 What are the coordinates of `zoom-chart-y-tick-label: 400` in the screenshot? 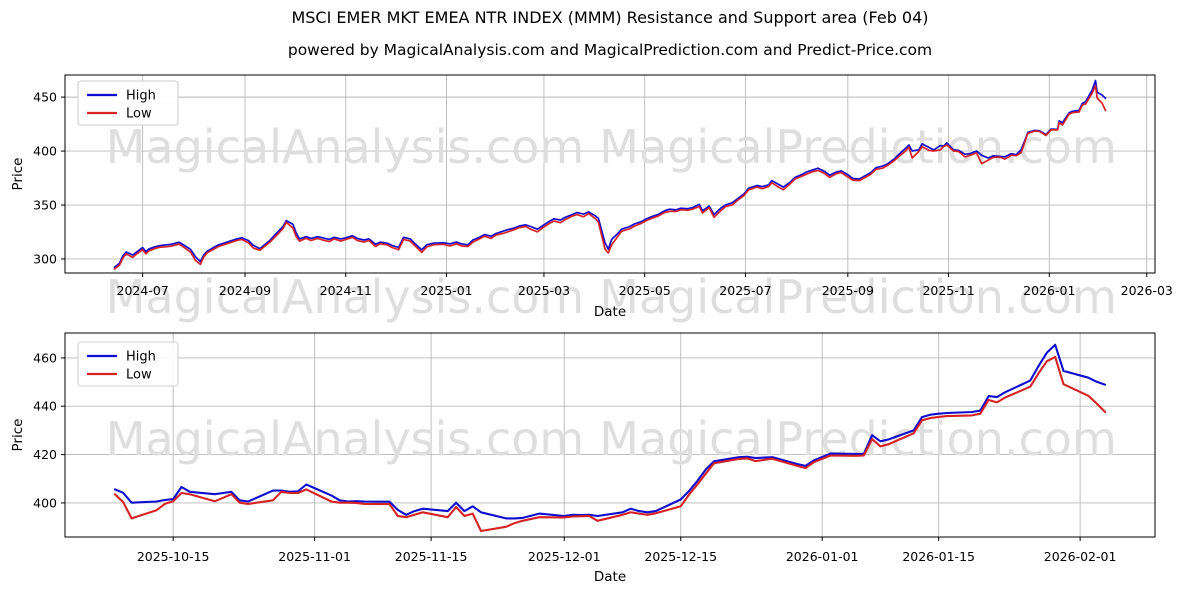 It's located at (45, 502).